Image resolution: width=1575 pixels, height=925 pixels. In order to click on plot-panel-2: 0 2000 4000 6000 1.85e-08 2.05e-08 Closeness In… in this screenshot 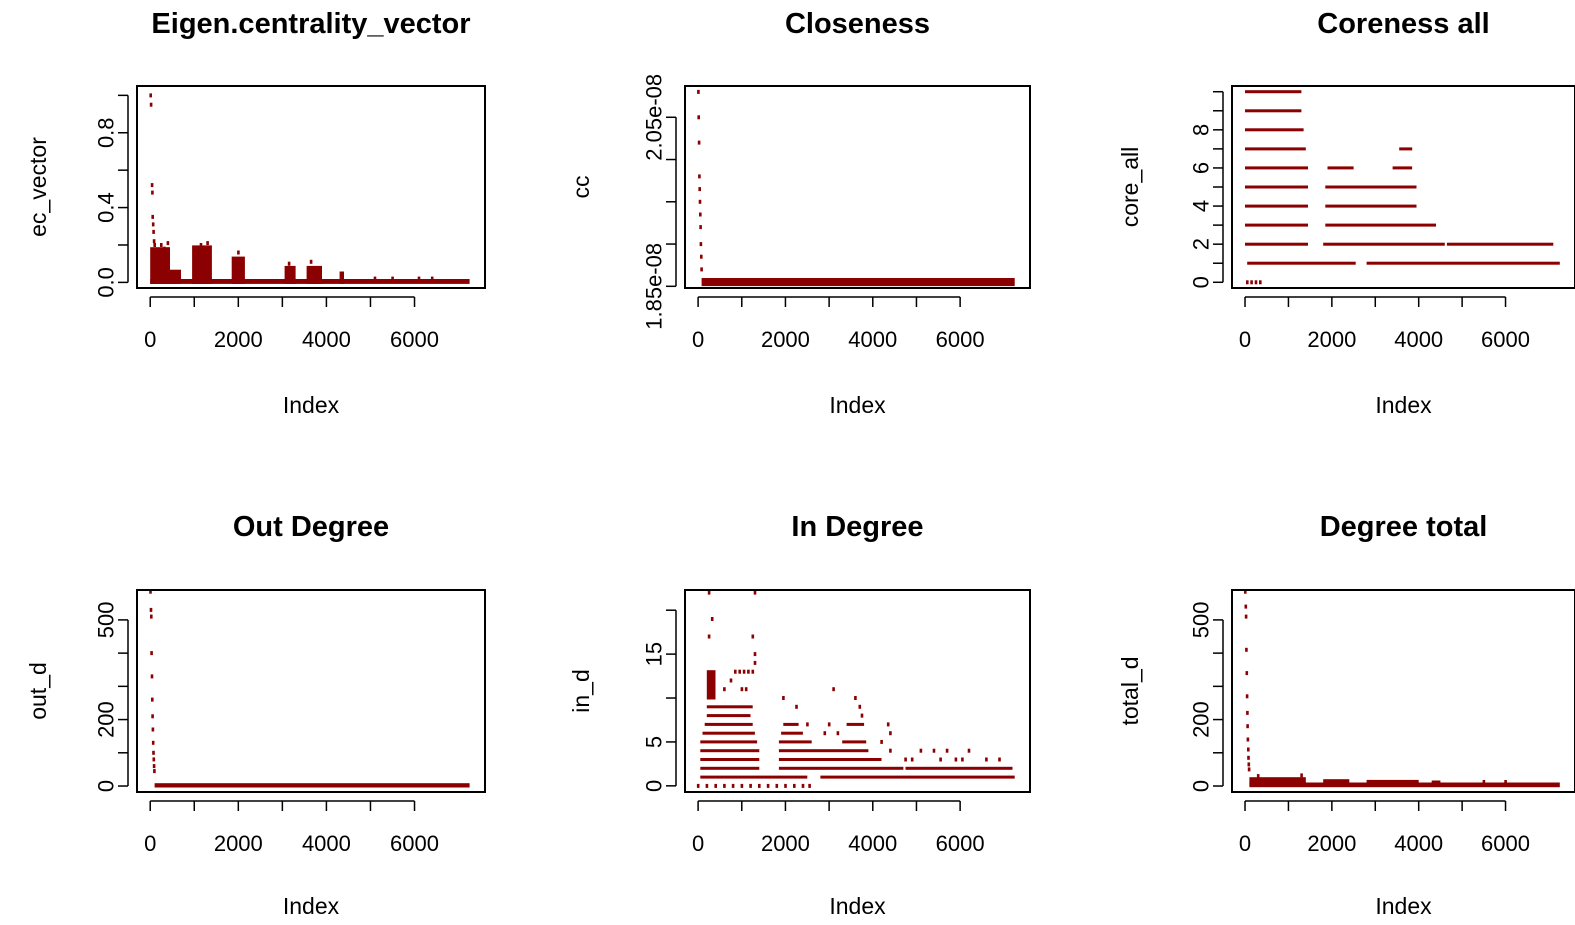, I will do `click(799, 213)`.